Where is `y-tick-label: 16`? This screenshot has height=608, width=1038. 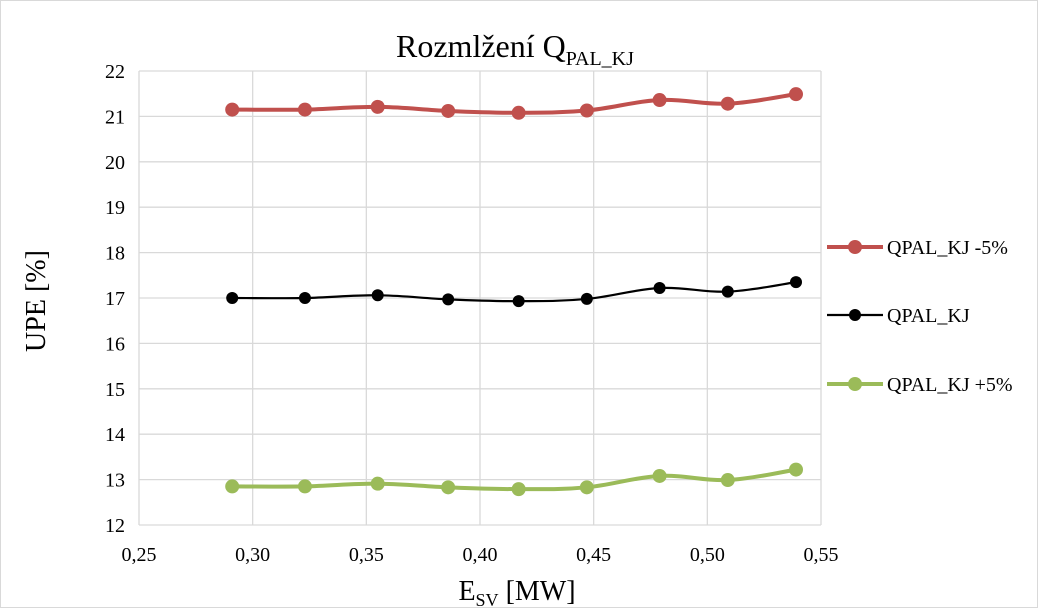
y-tick-label: 16 is located at coordinates (115, 344).